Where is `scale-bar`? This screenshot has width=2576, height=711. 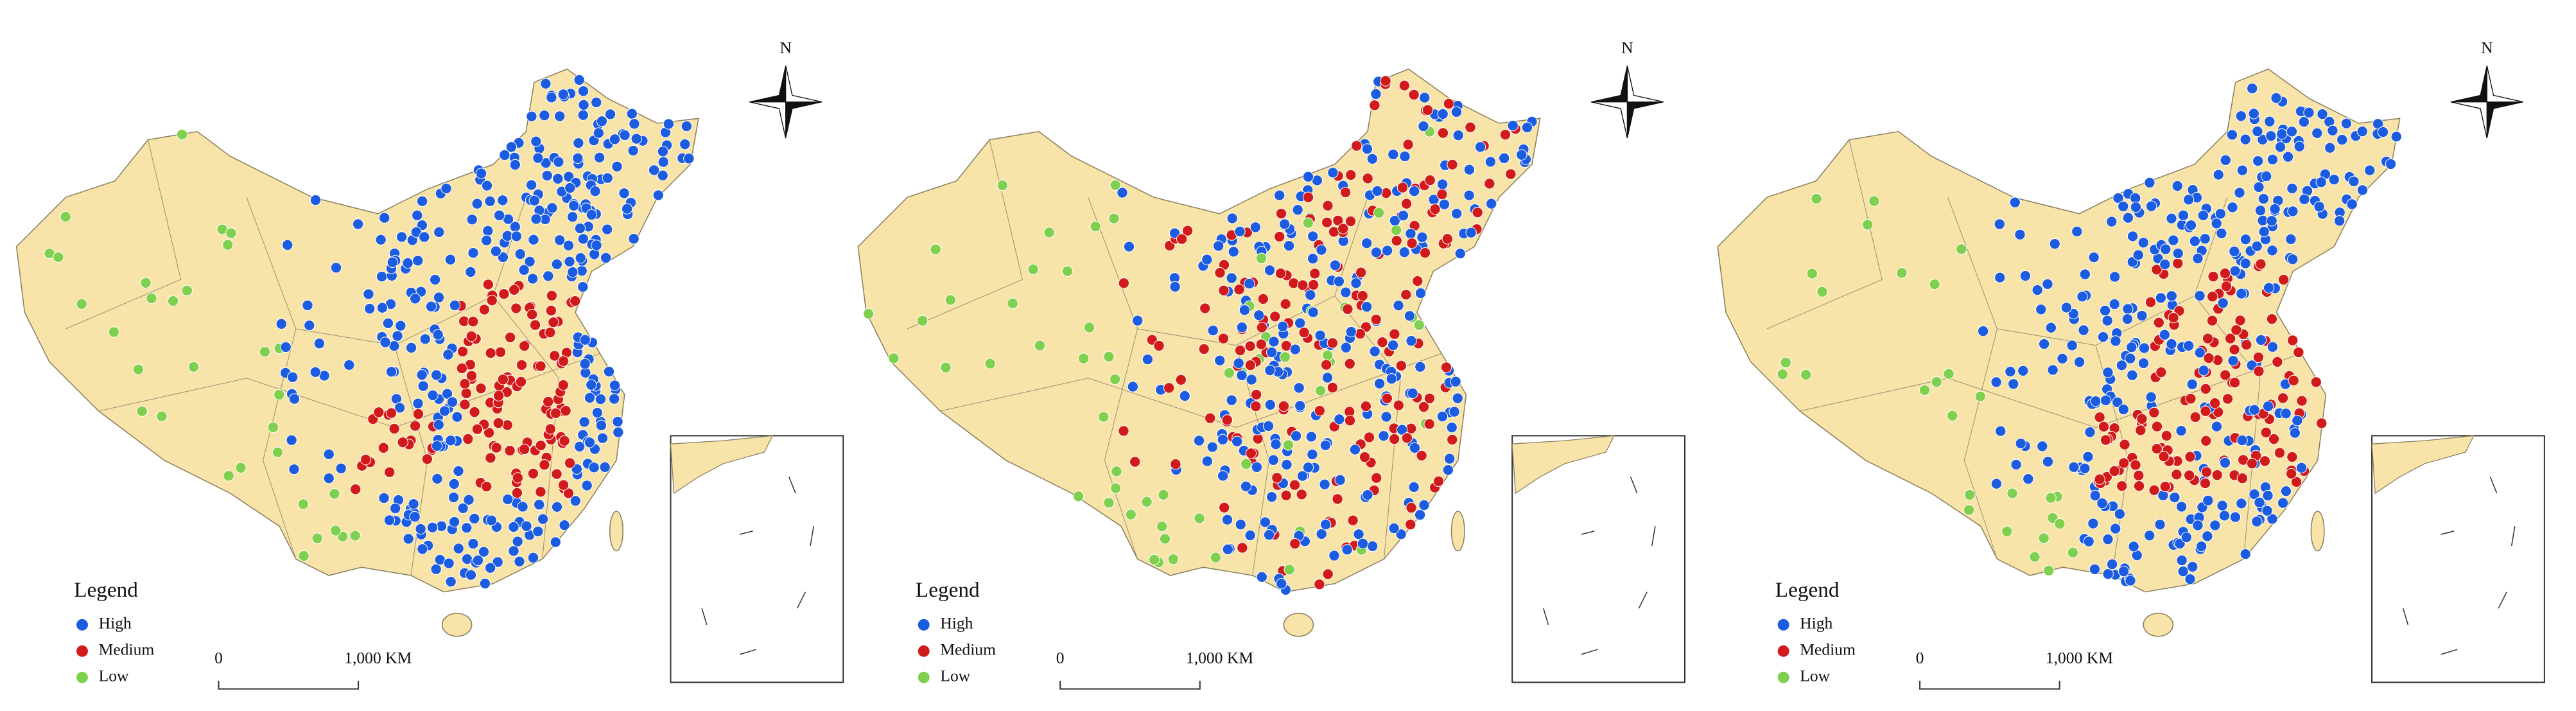 scale-bar is located at coordinates (1989, 685).